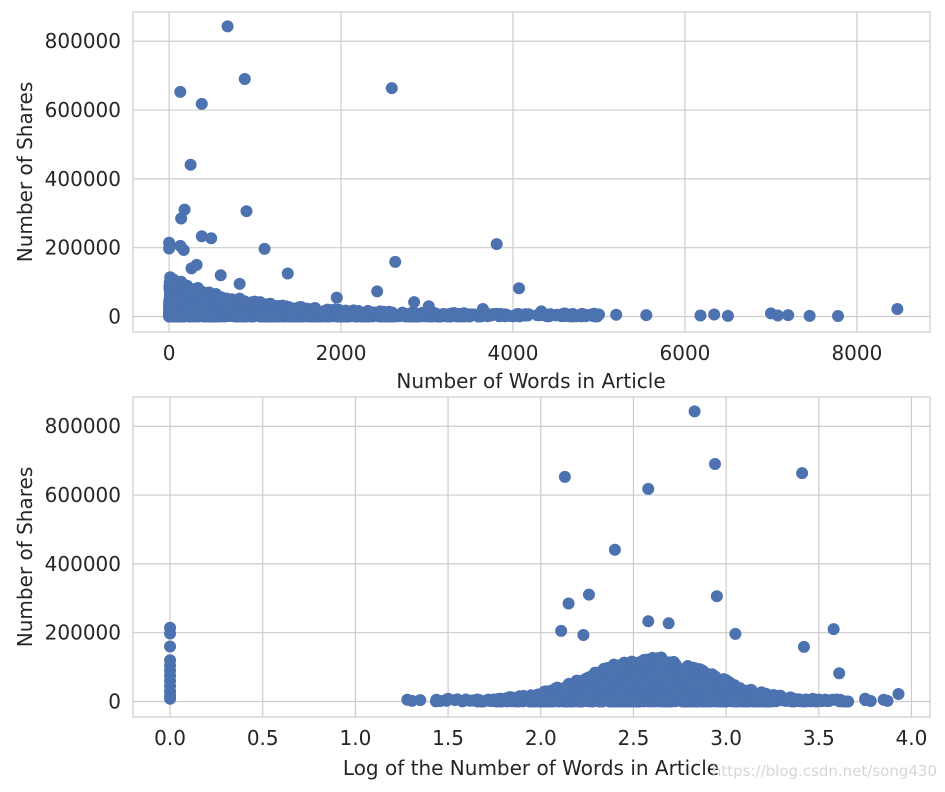  What do you see at coordinates (169, 353) in the screenshot?
I see `x-tick-label: 0` at bounding box center [169, 353].